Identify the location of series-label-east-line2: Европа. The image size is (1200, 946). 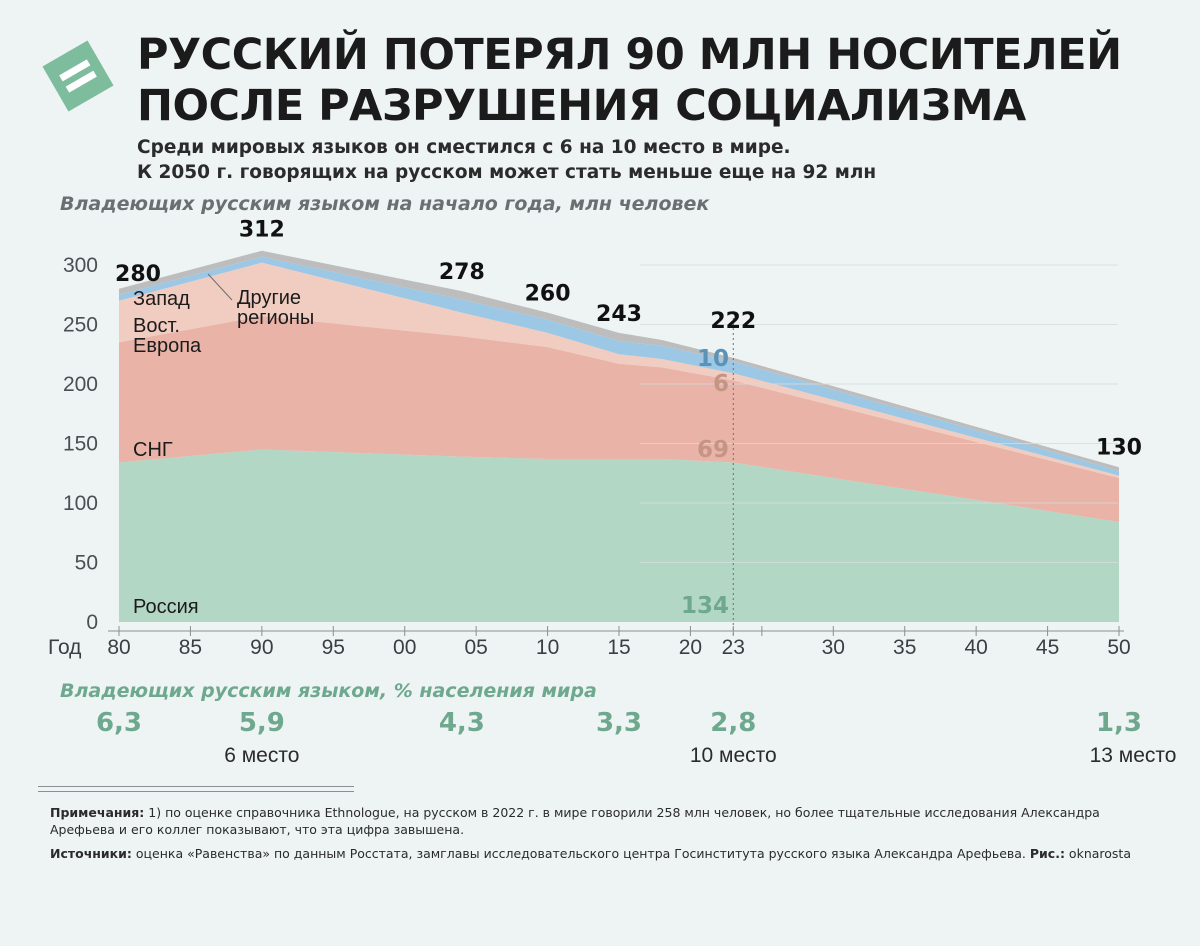
(167, 346).